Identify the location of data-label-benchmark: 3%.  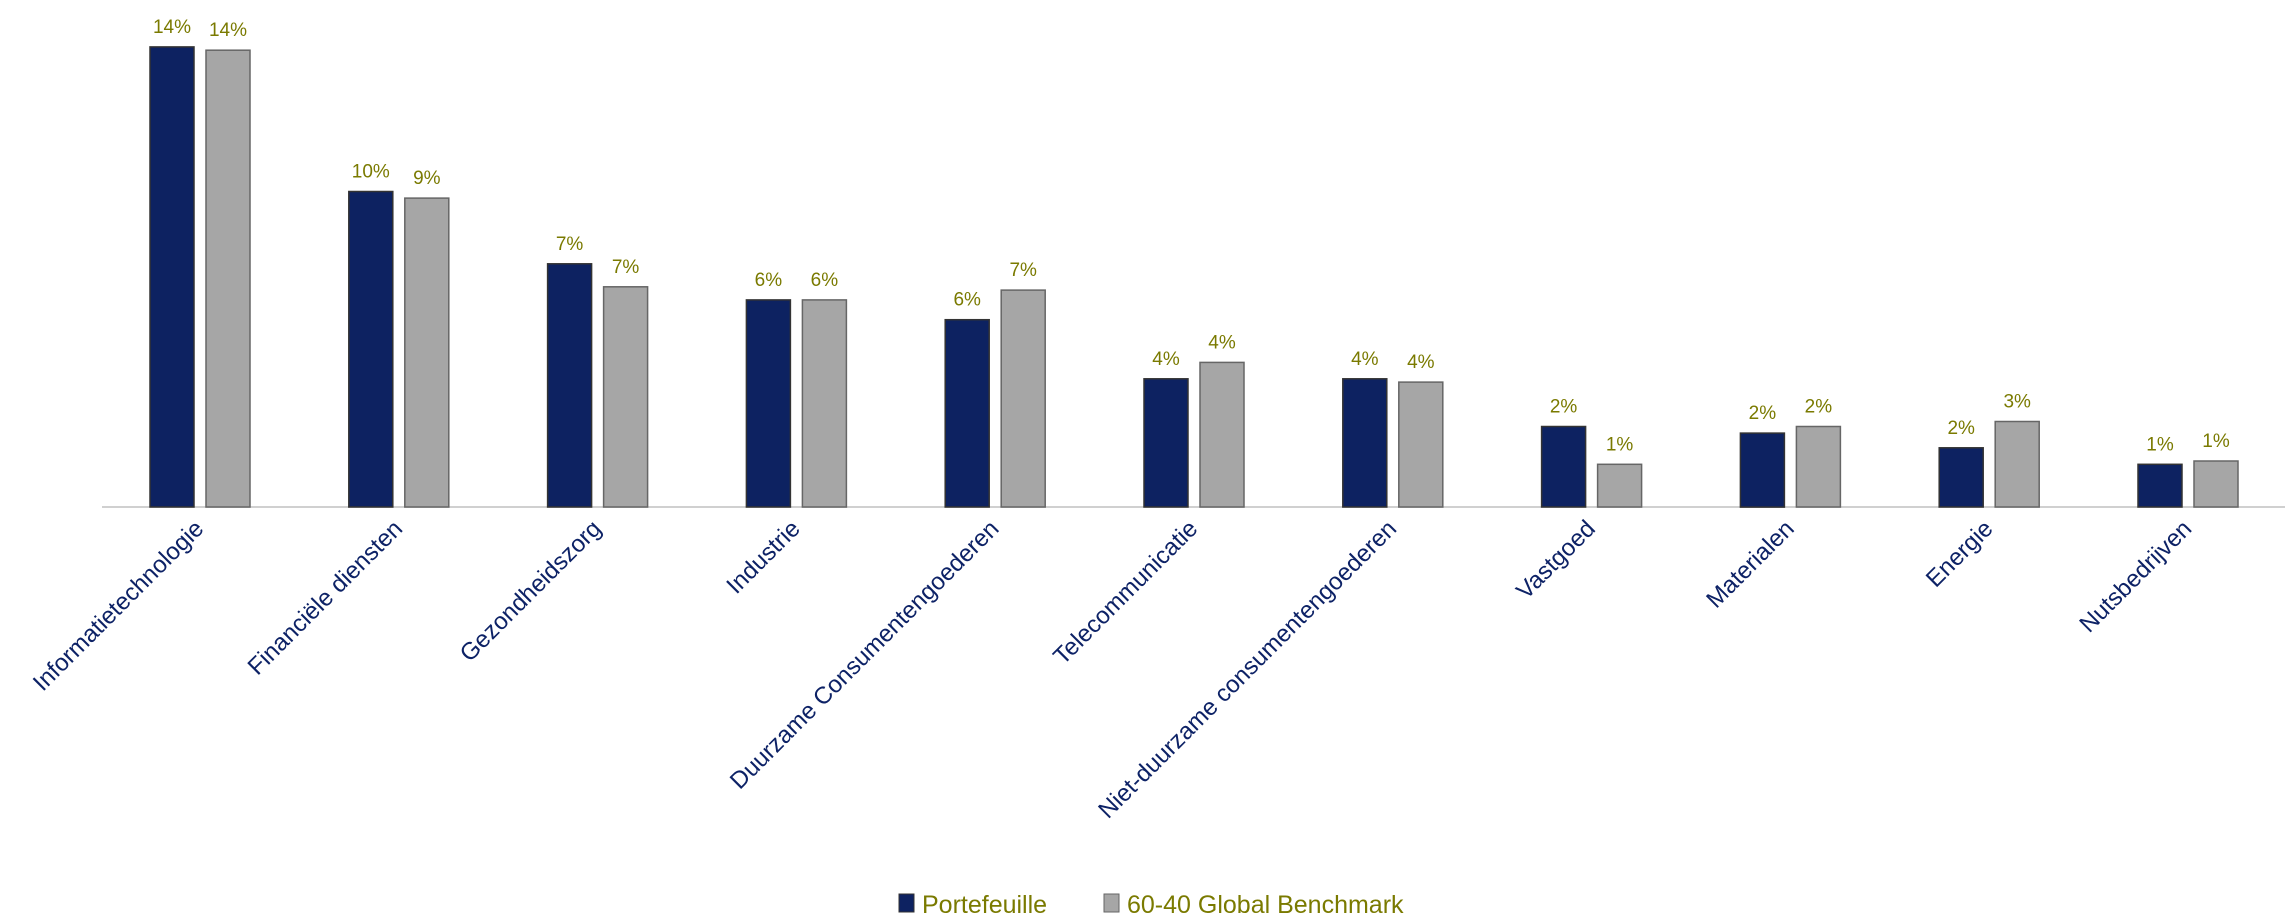
(2017, 402).